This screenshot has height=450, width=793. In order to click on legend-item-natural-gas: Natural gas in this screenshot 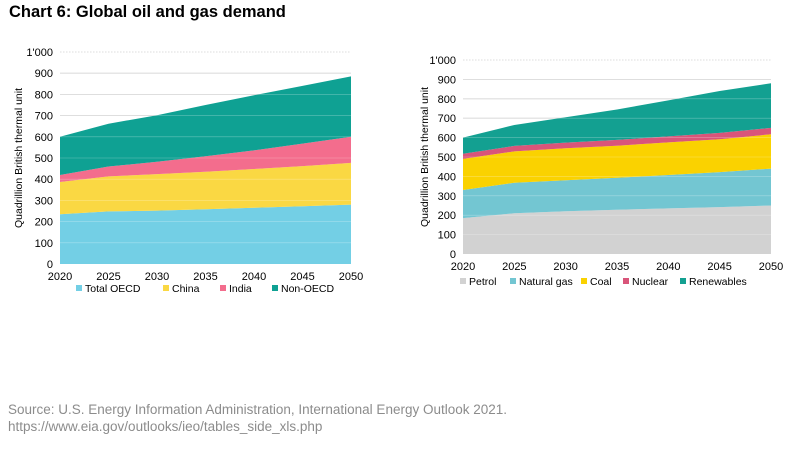, I will do `click(541, 282)`.